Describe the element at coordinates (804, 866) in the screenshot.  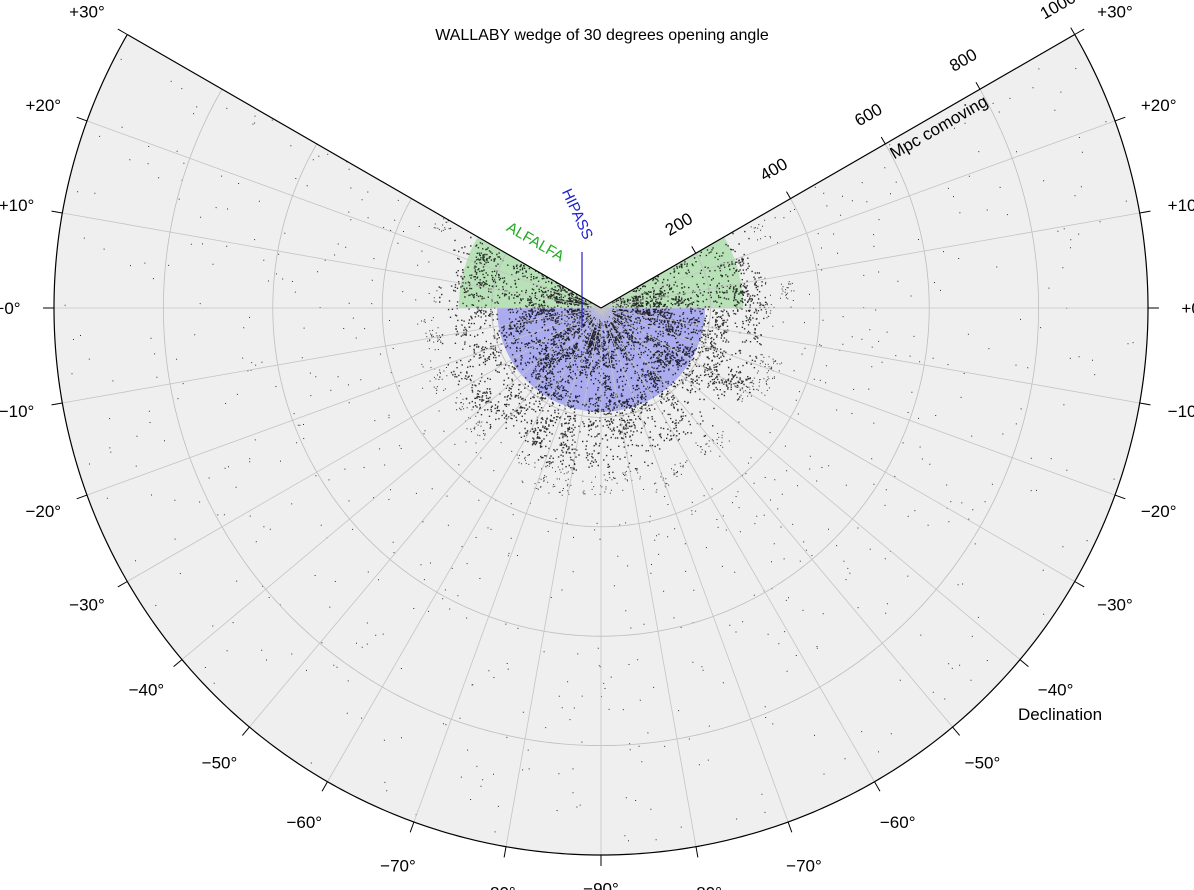
I see `dec-label-right-10: −70°` at that location.